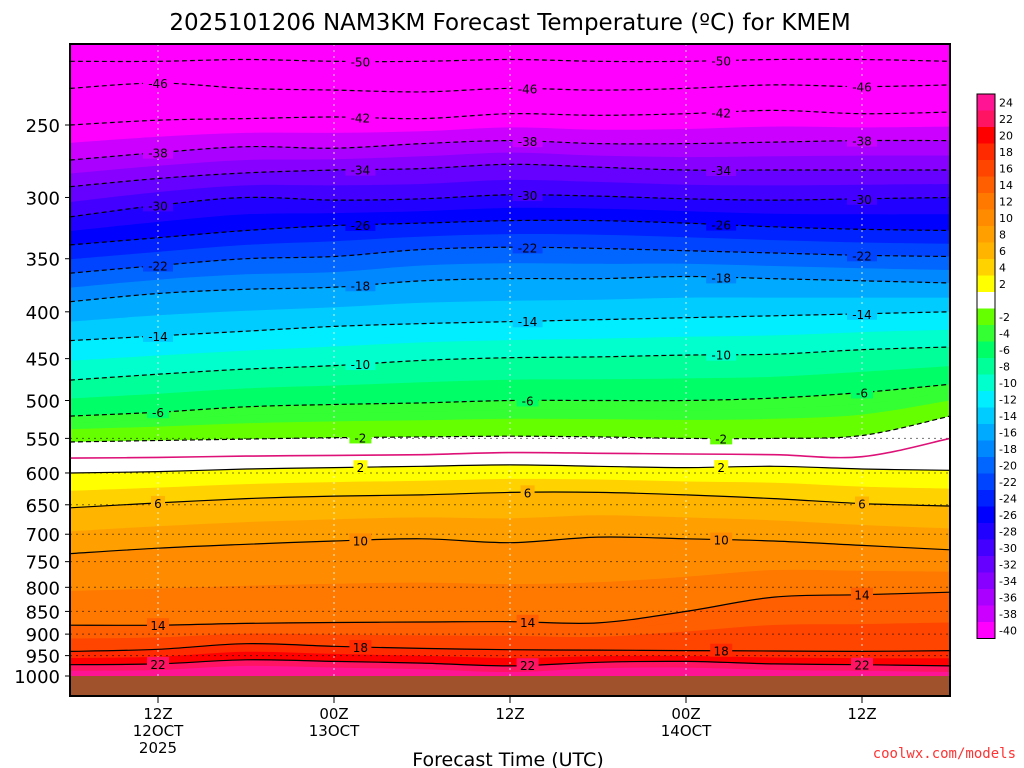 Image resolution: width=1024 pixels, height=768 pixels. I want to click on y-tick-label: 1000, so click(37, 677).